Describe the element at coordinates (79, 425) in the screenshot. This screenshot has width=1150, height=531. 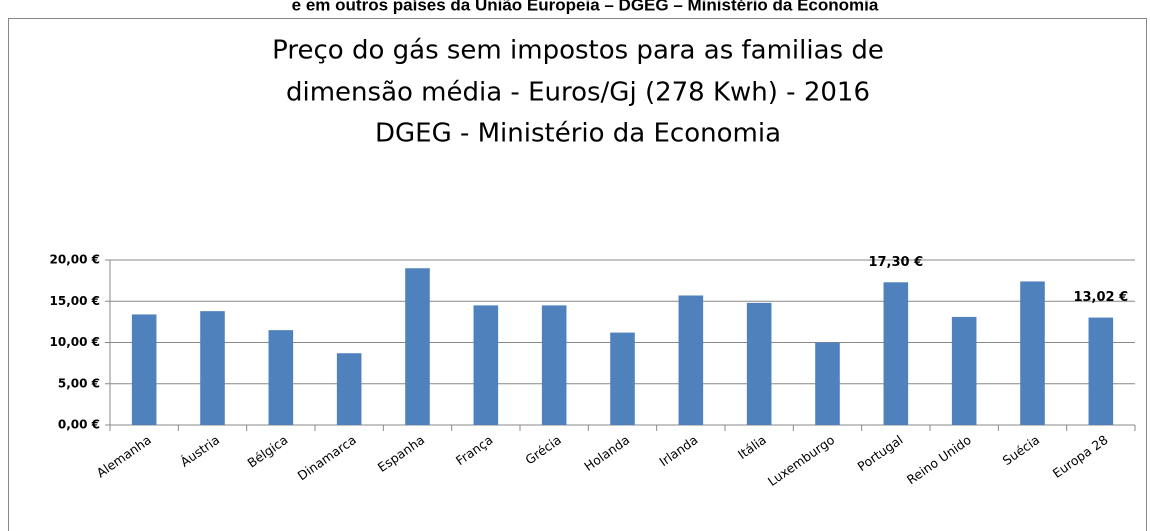
I see `y-tick-label: 0,00 €` at that location.